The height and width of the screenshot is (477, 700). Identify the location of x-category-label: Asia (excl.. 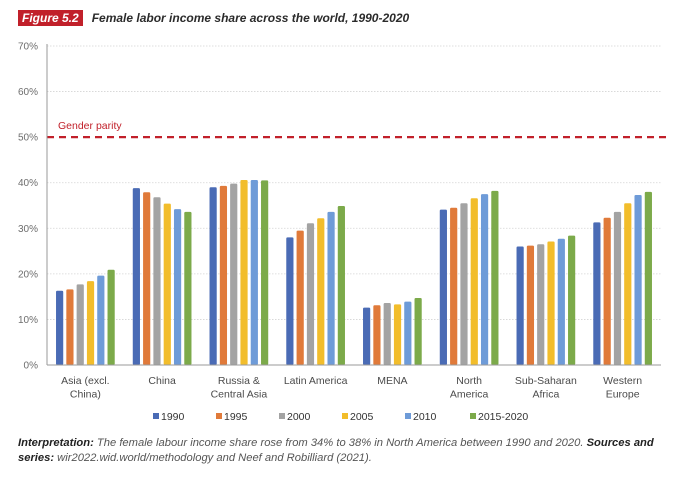
(85, 381).